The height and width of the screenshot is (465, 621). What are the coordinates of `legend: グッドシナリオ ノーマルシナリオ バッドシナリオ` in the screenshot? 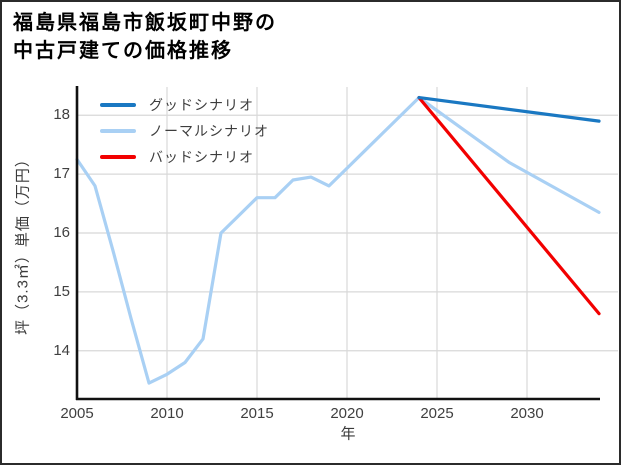 It's located at (184, 131).